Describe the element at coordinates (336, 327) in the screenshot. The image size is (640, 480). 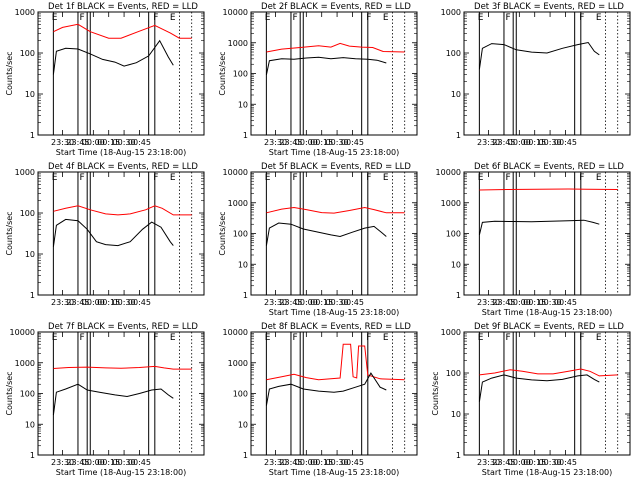
I see `panel-title: Det 8f BLACK = Events, RED = LLD` at that location.